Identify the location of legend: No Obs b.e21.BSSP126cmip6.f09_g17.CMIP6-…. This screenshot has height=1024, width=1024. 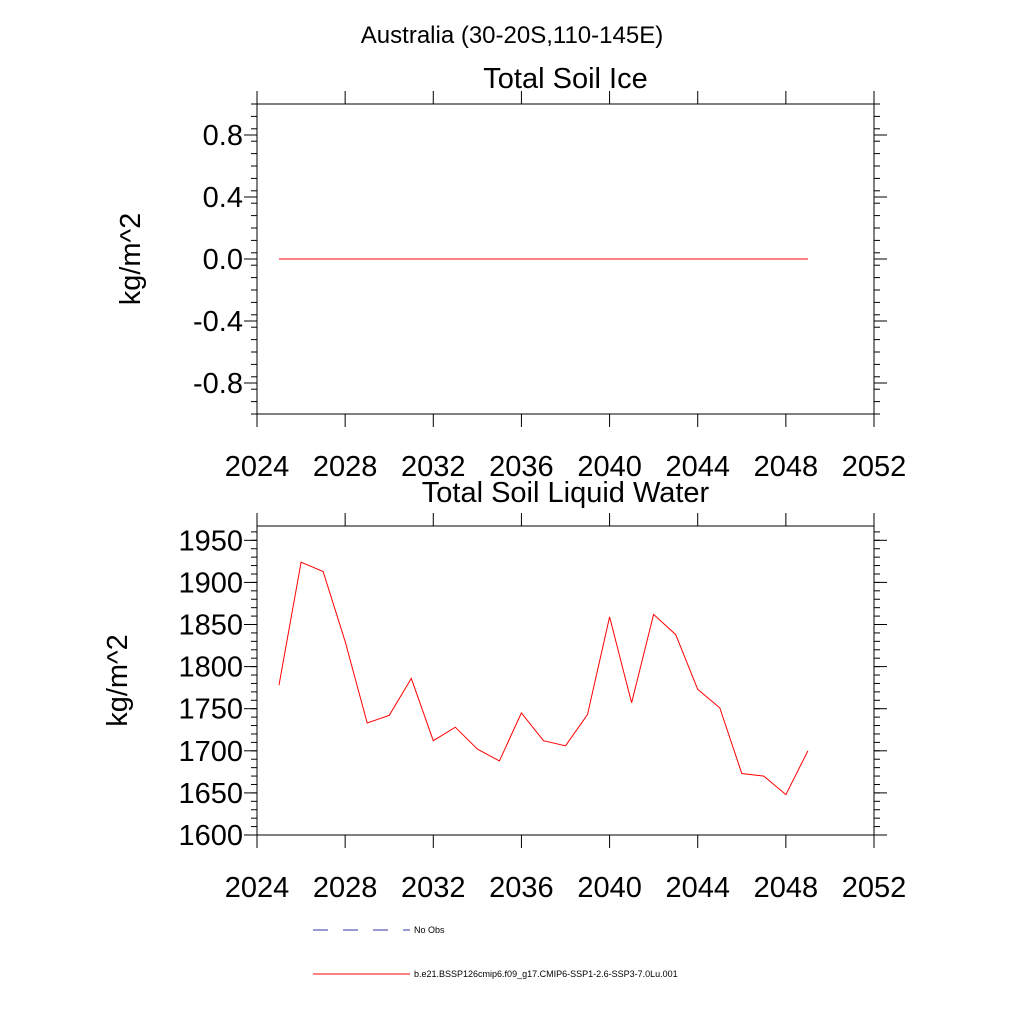
(495, 952).